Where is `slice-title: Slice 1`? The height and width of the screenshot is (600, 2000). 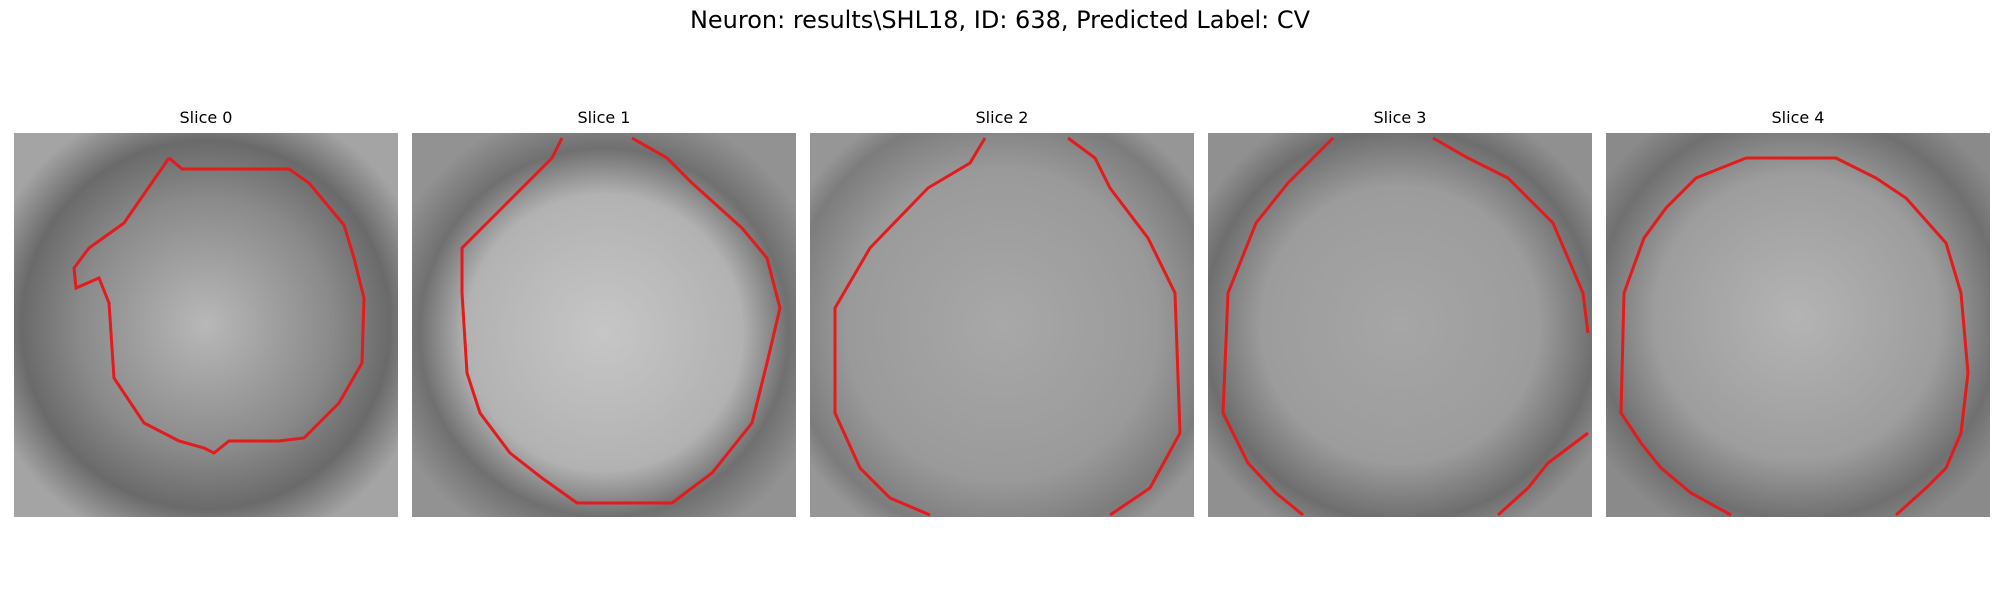 slice-title: Slice 1 is located at coordinates (604, 117).